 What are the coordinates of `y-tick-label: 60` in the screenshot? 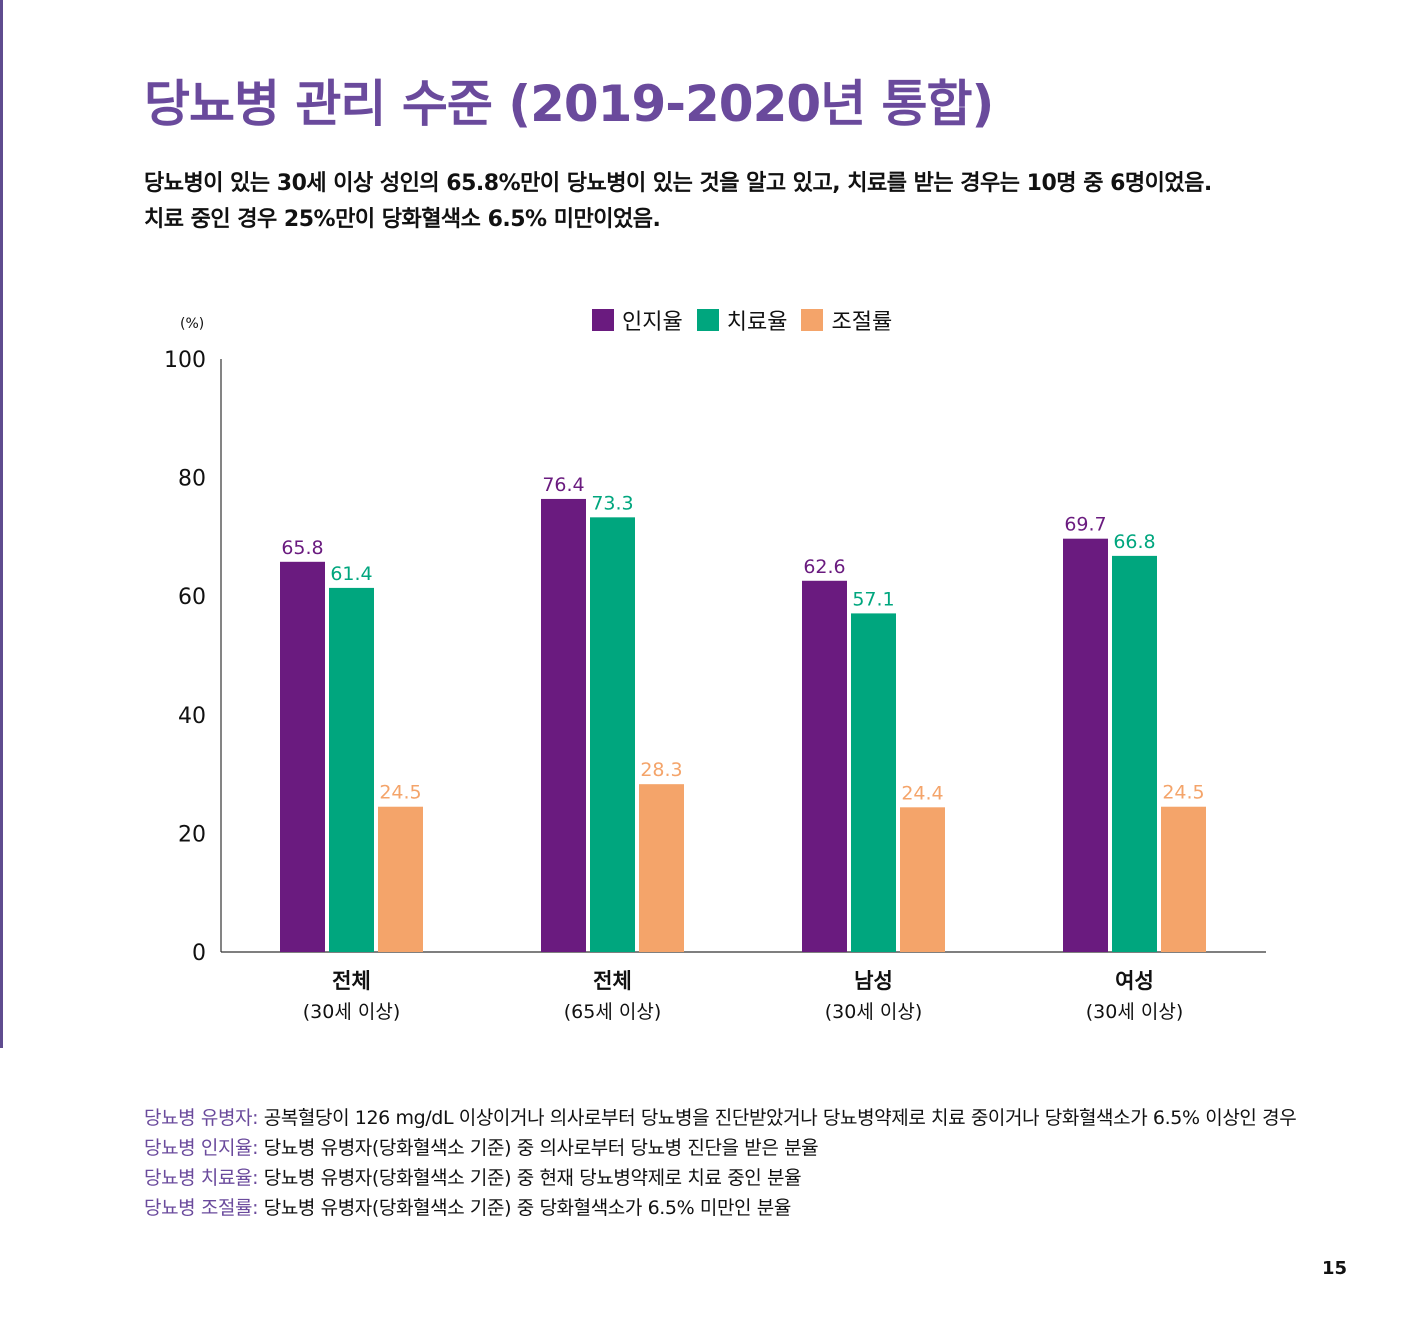 It's located at (192, 597).